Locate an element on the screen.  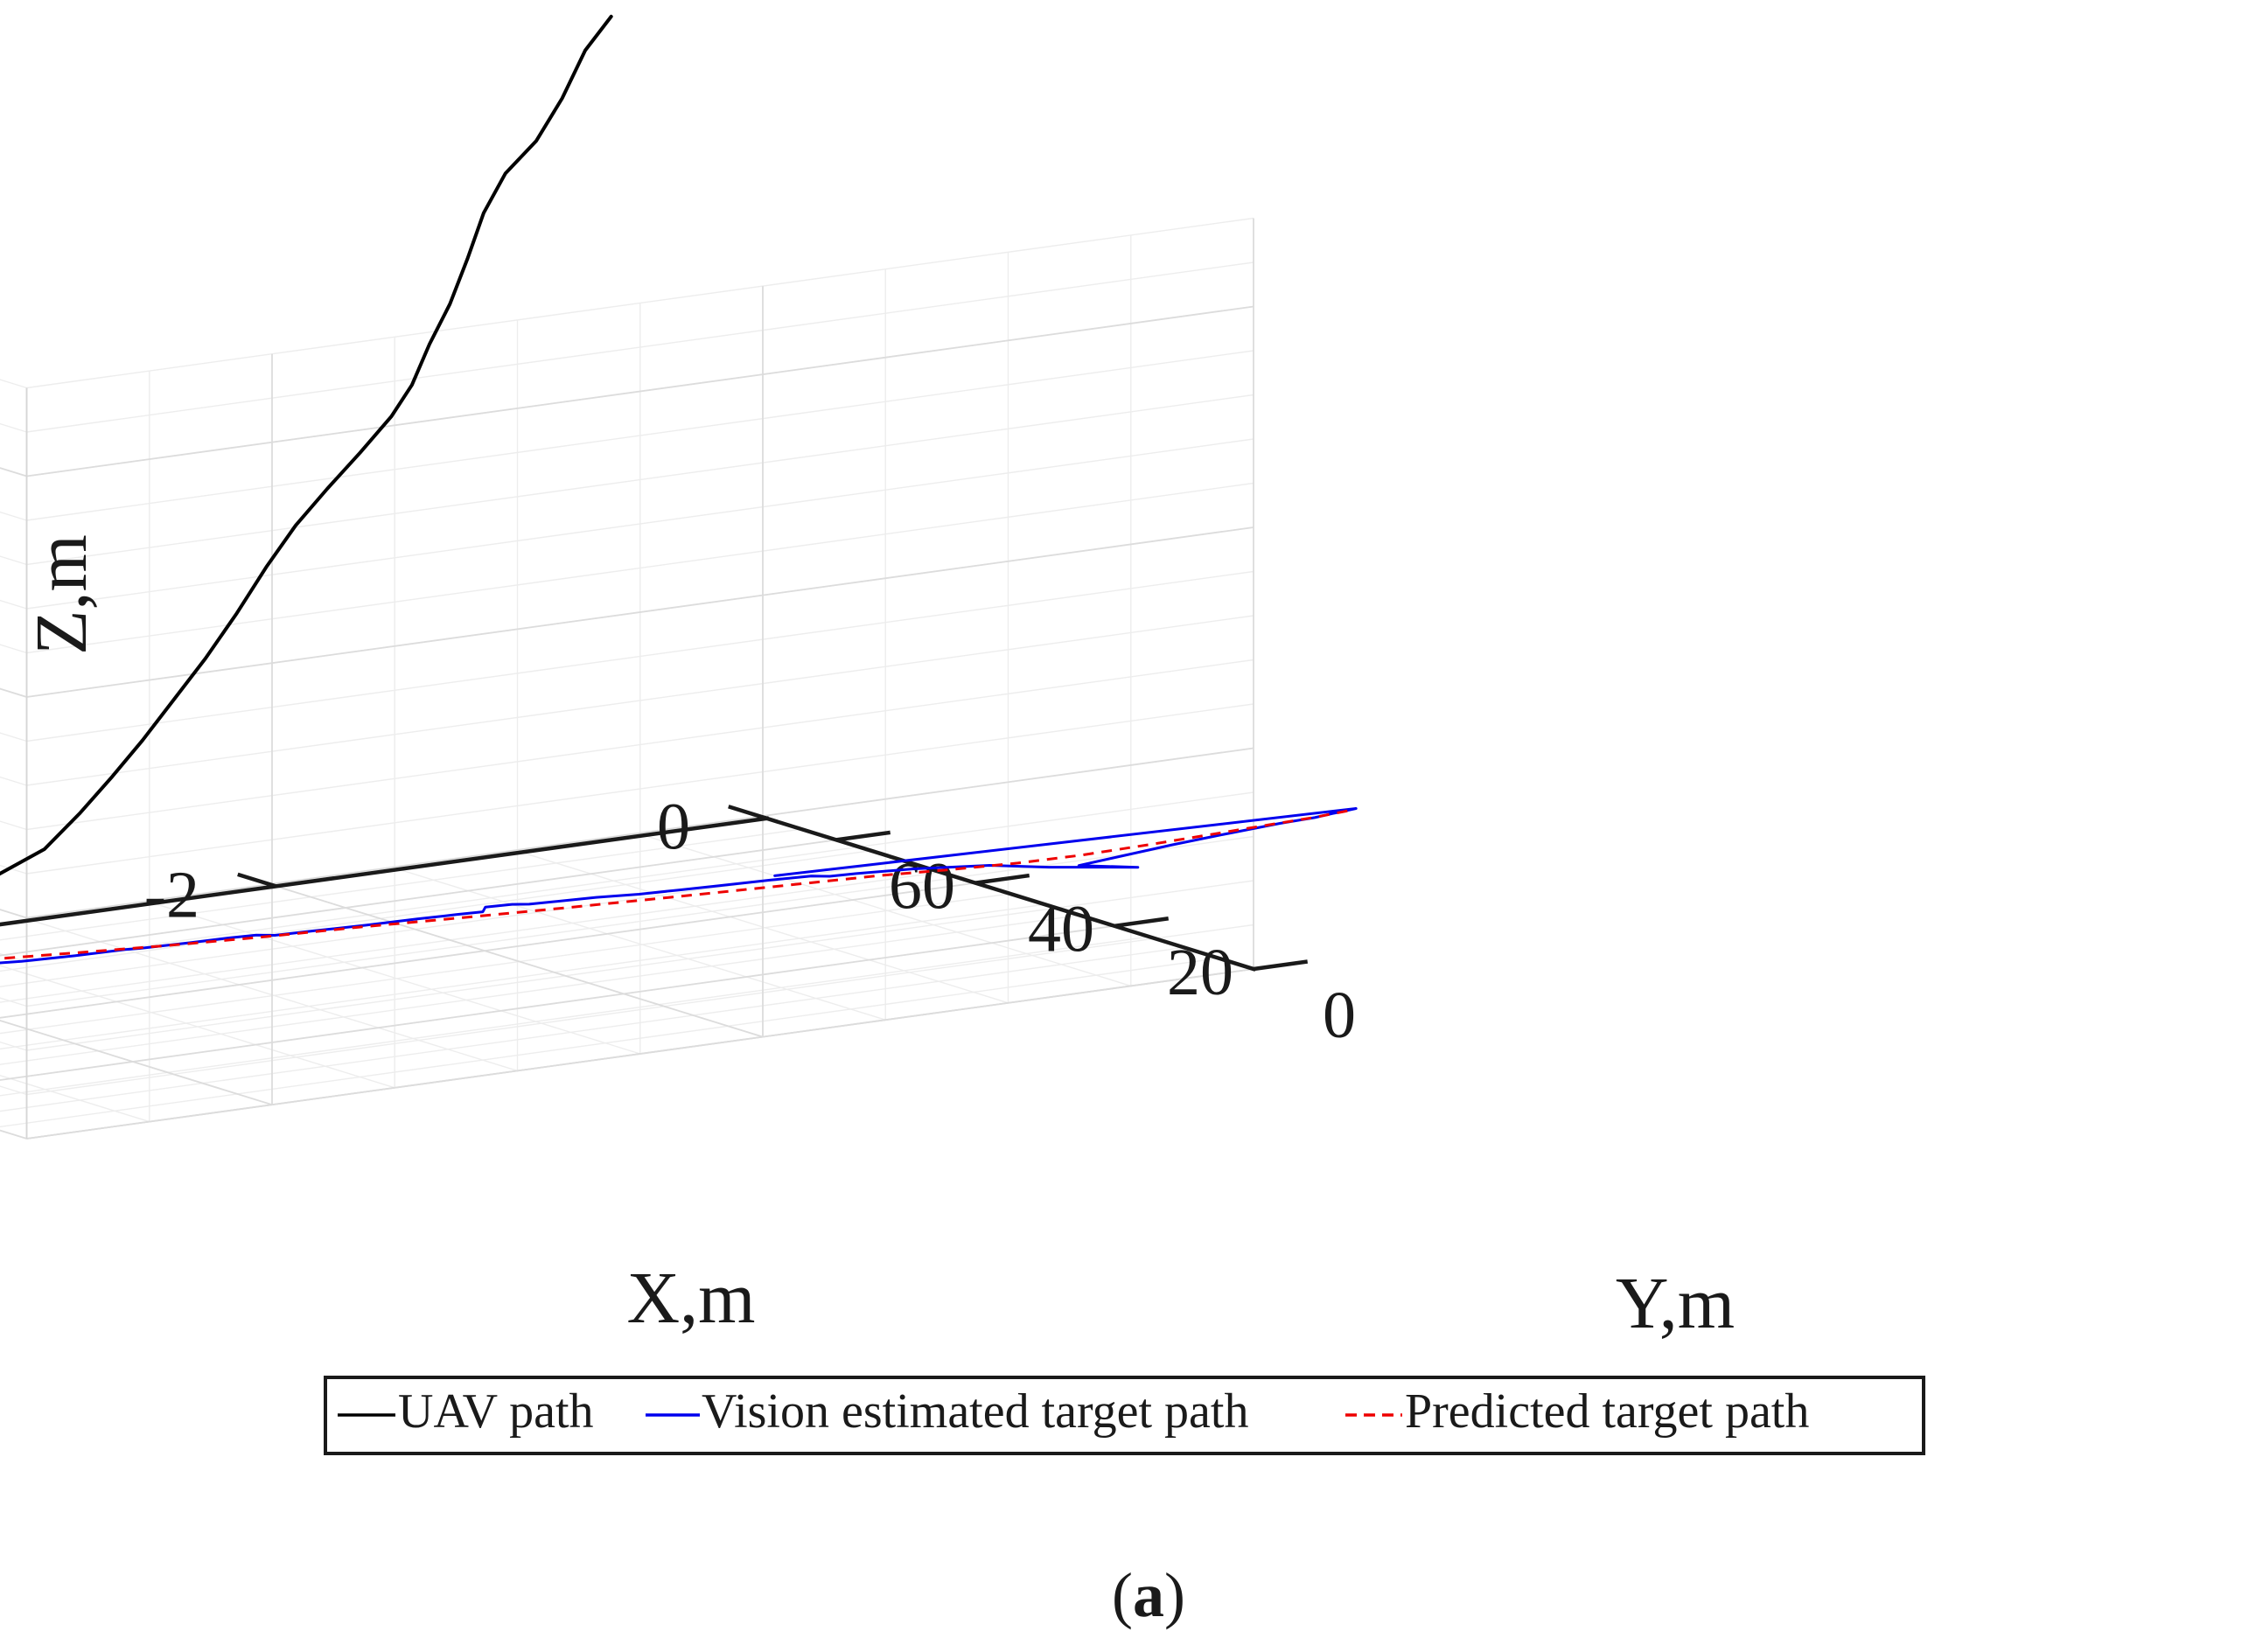
axes: 0-2-40204060051015 is located at coordinates (678, 921).